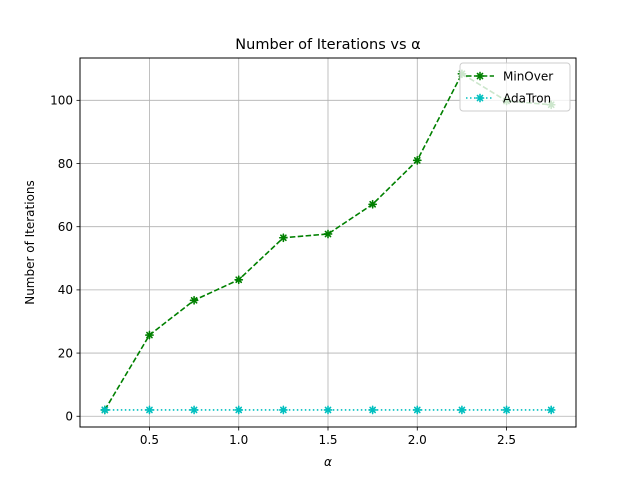 The image size is (640, 480). I want to click on series-adatron, so click(328, 410).